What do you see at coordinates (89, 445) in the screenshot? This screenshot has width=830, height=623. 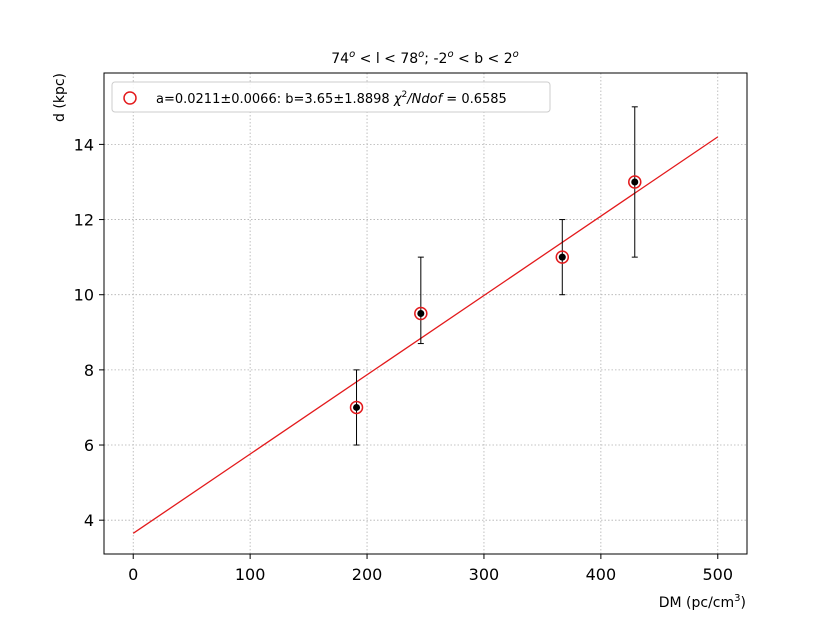 I see `y-tick-label: 6` at bounding box center [89, 445].